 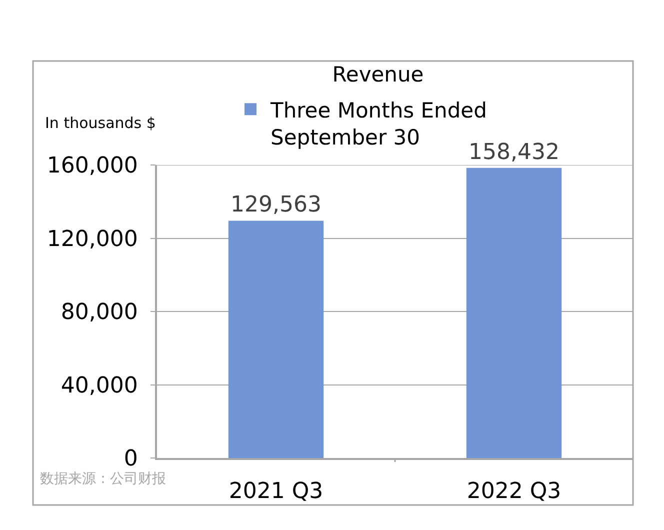 I want to click on y-tick-label: 0, so click(x=131, y=459).